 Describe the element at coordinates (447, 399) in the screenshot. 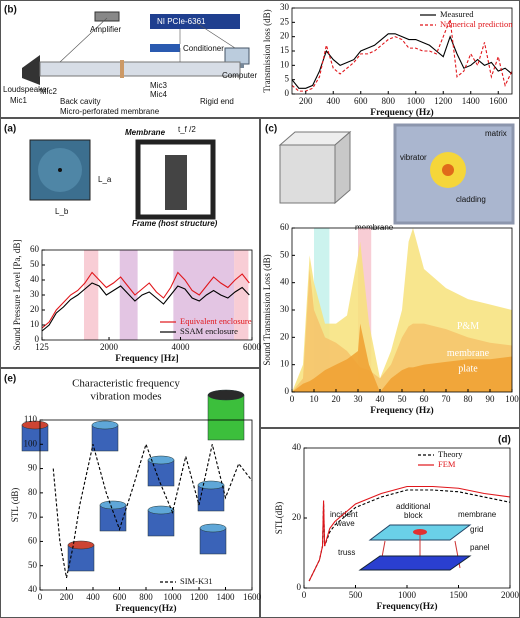

I see `x-tick-label: 70` at that location.